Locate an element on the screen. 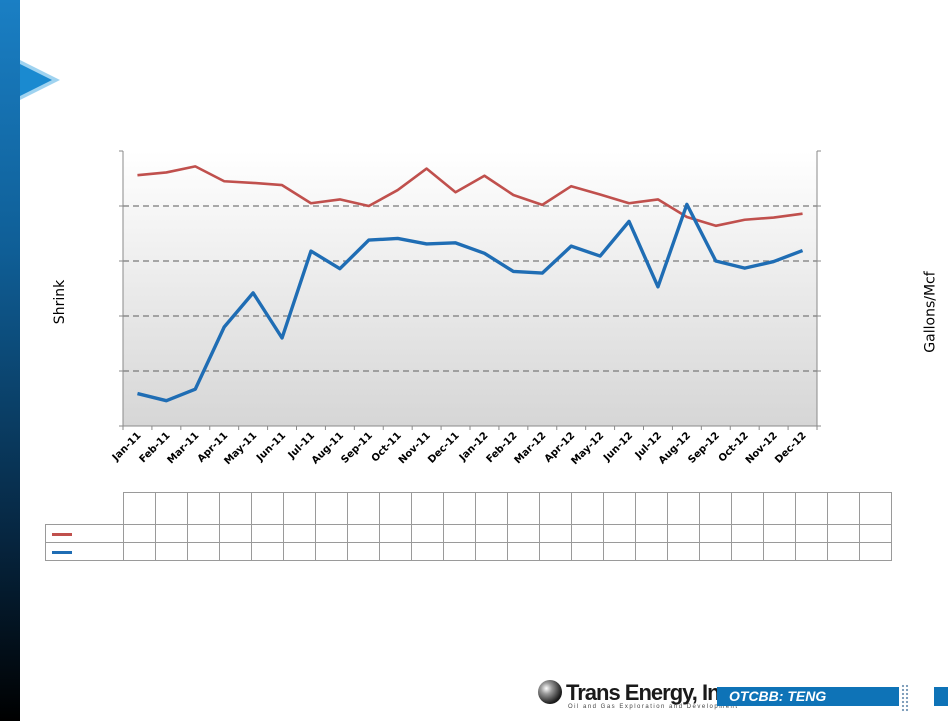 The image size is (948, 721). play-arrow-icon is located at coordinates (40, 80).